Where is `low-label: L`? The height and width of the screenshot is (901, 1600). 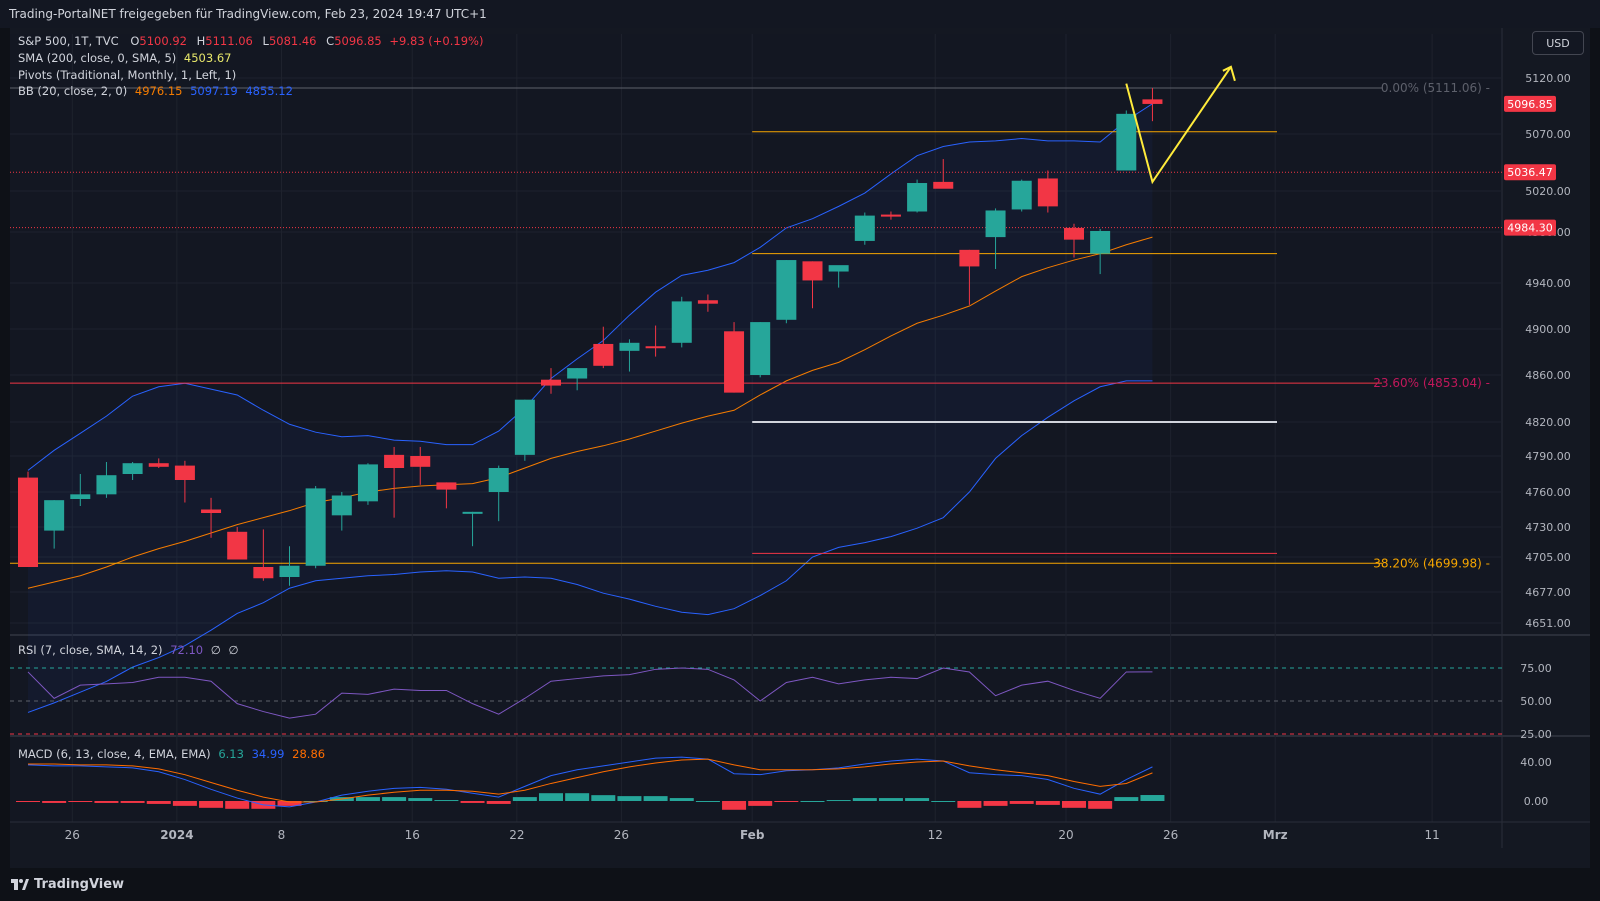 low-label: L is located at coordinates (265, 41).